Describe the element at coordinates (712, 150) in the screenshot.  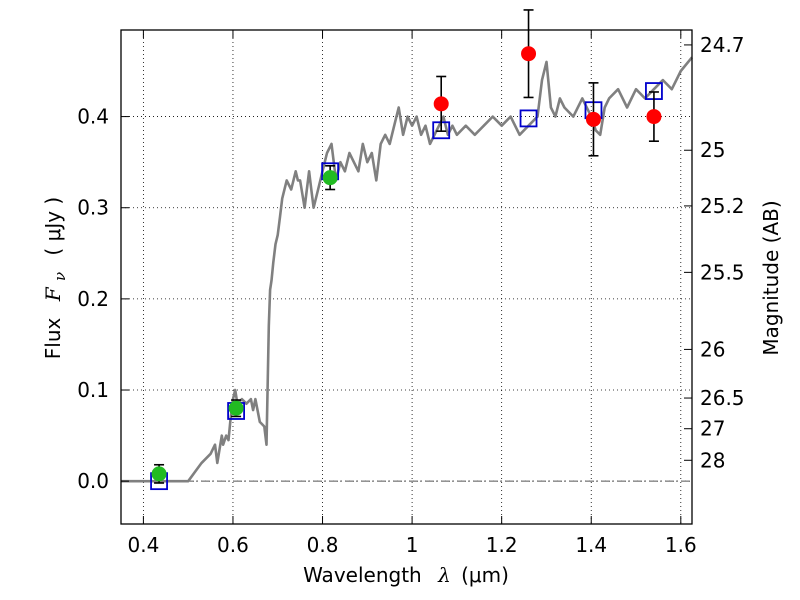
I see `y2-tick-label: 25` at that location.